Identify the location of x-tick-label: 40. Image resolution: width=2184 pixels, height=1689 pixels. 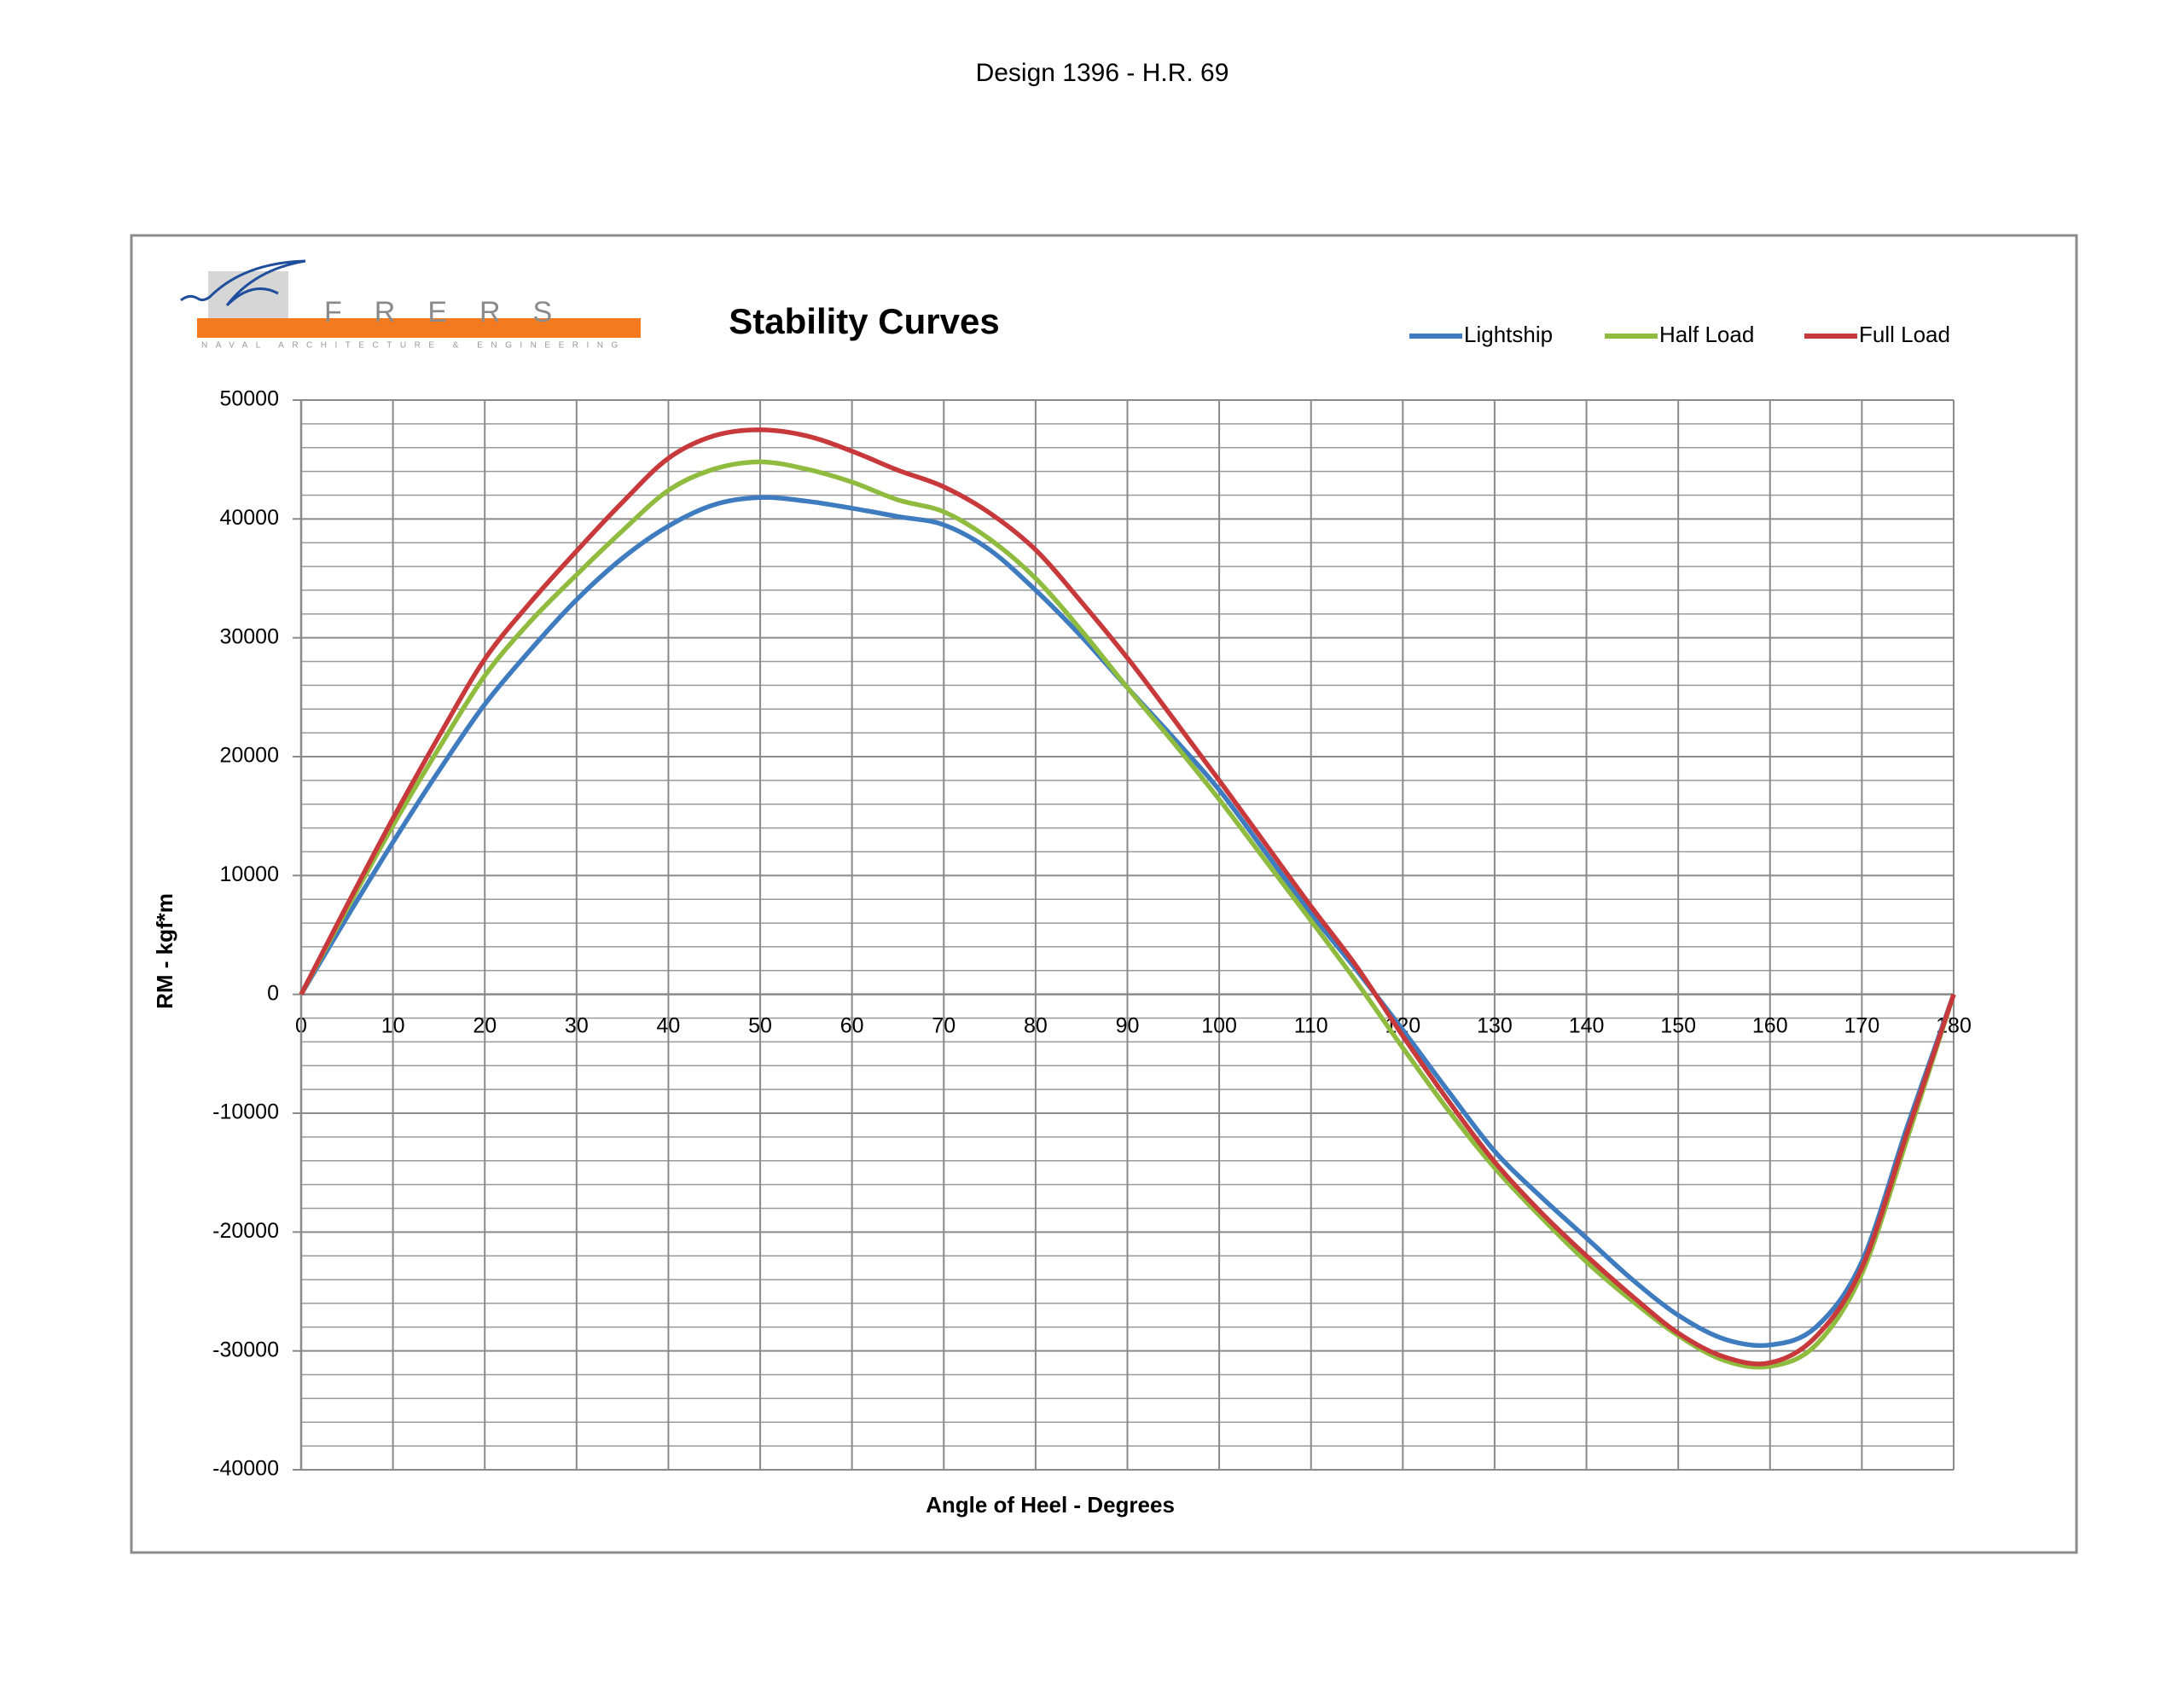
(669, 1025).